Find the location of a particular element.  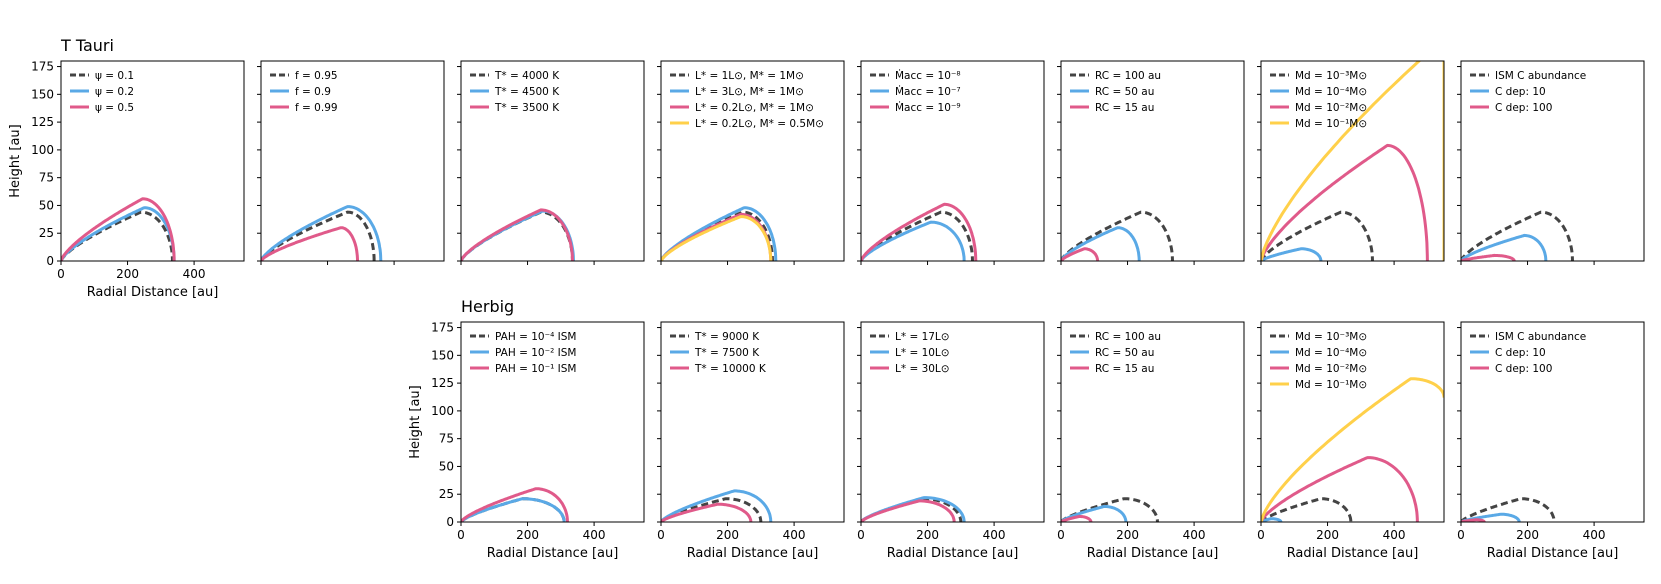

panel-ttauri-rc: RC = 100 au RC = 50 au RC = 15 au is located at coordinates (1151, 162).